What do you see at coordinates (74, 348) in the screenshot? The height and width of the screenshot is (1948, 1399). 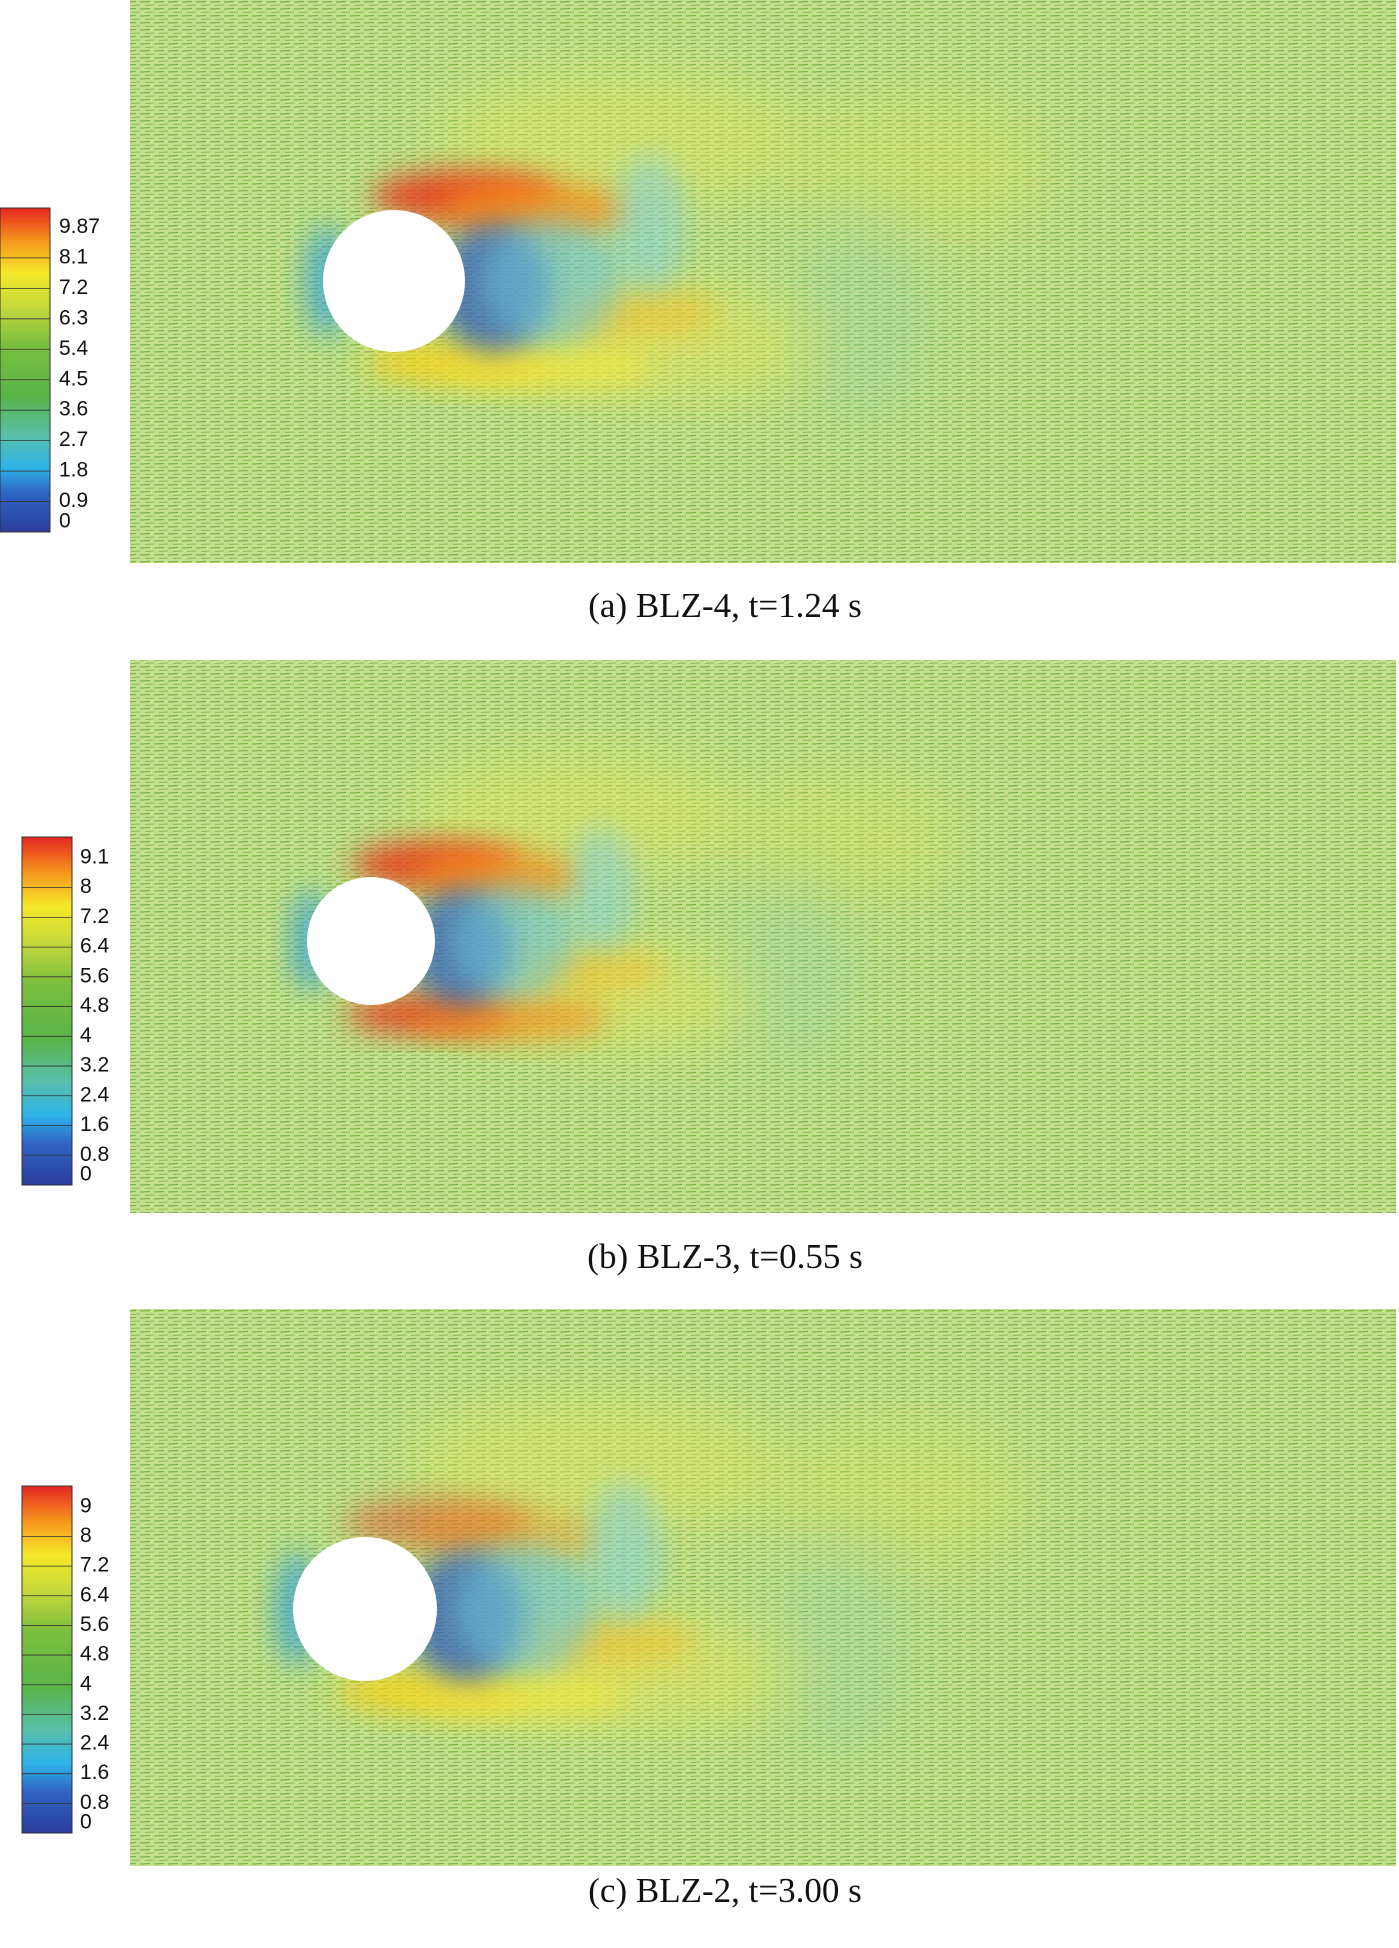 I see `colorbar-label: 5.4` at bounding box center [74, 348].